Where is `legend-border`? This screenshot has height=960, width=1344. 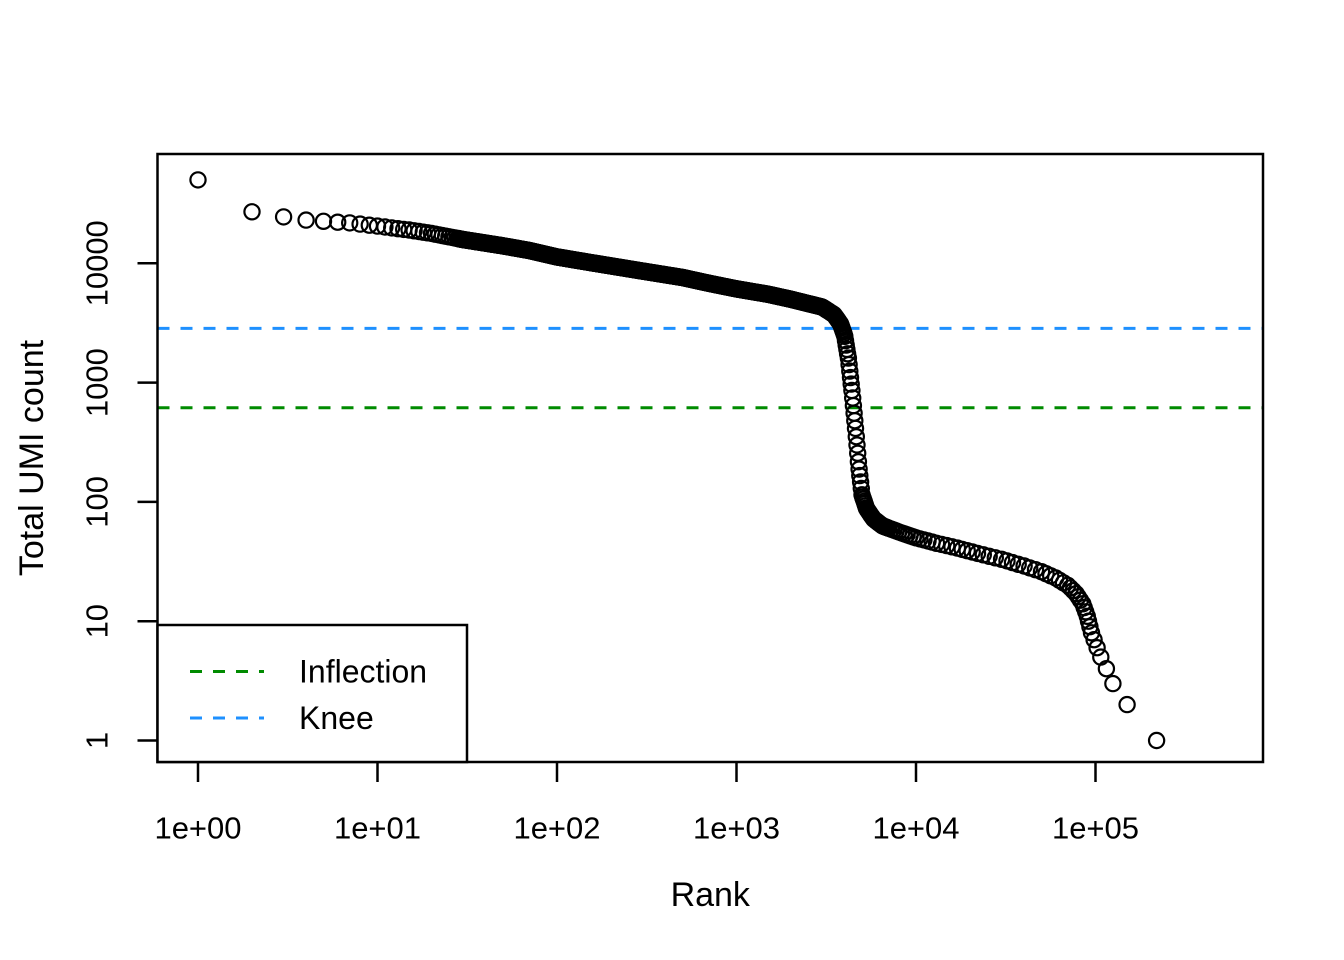
legend-border is located at coordinates (312, 693).